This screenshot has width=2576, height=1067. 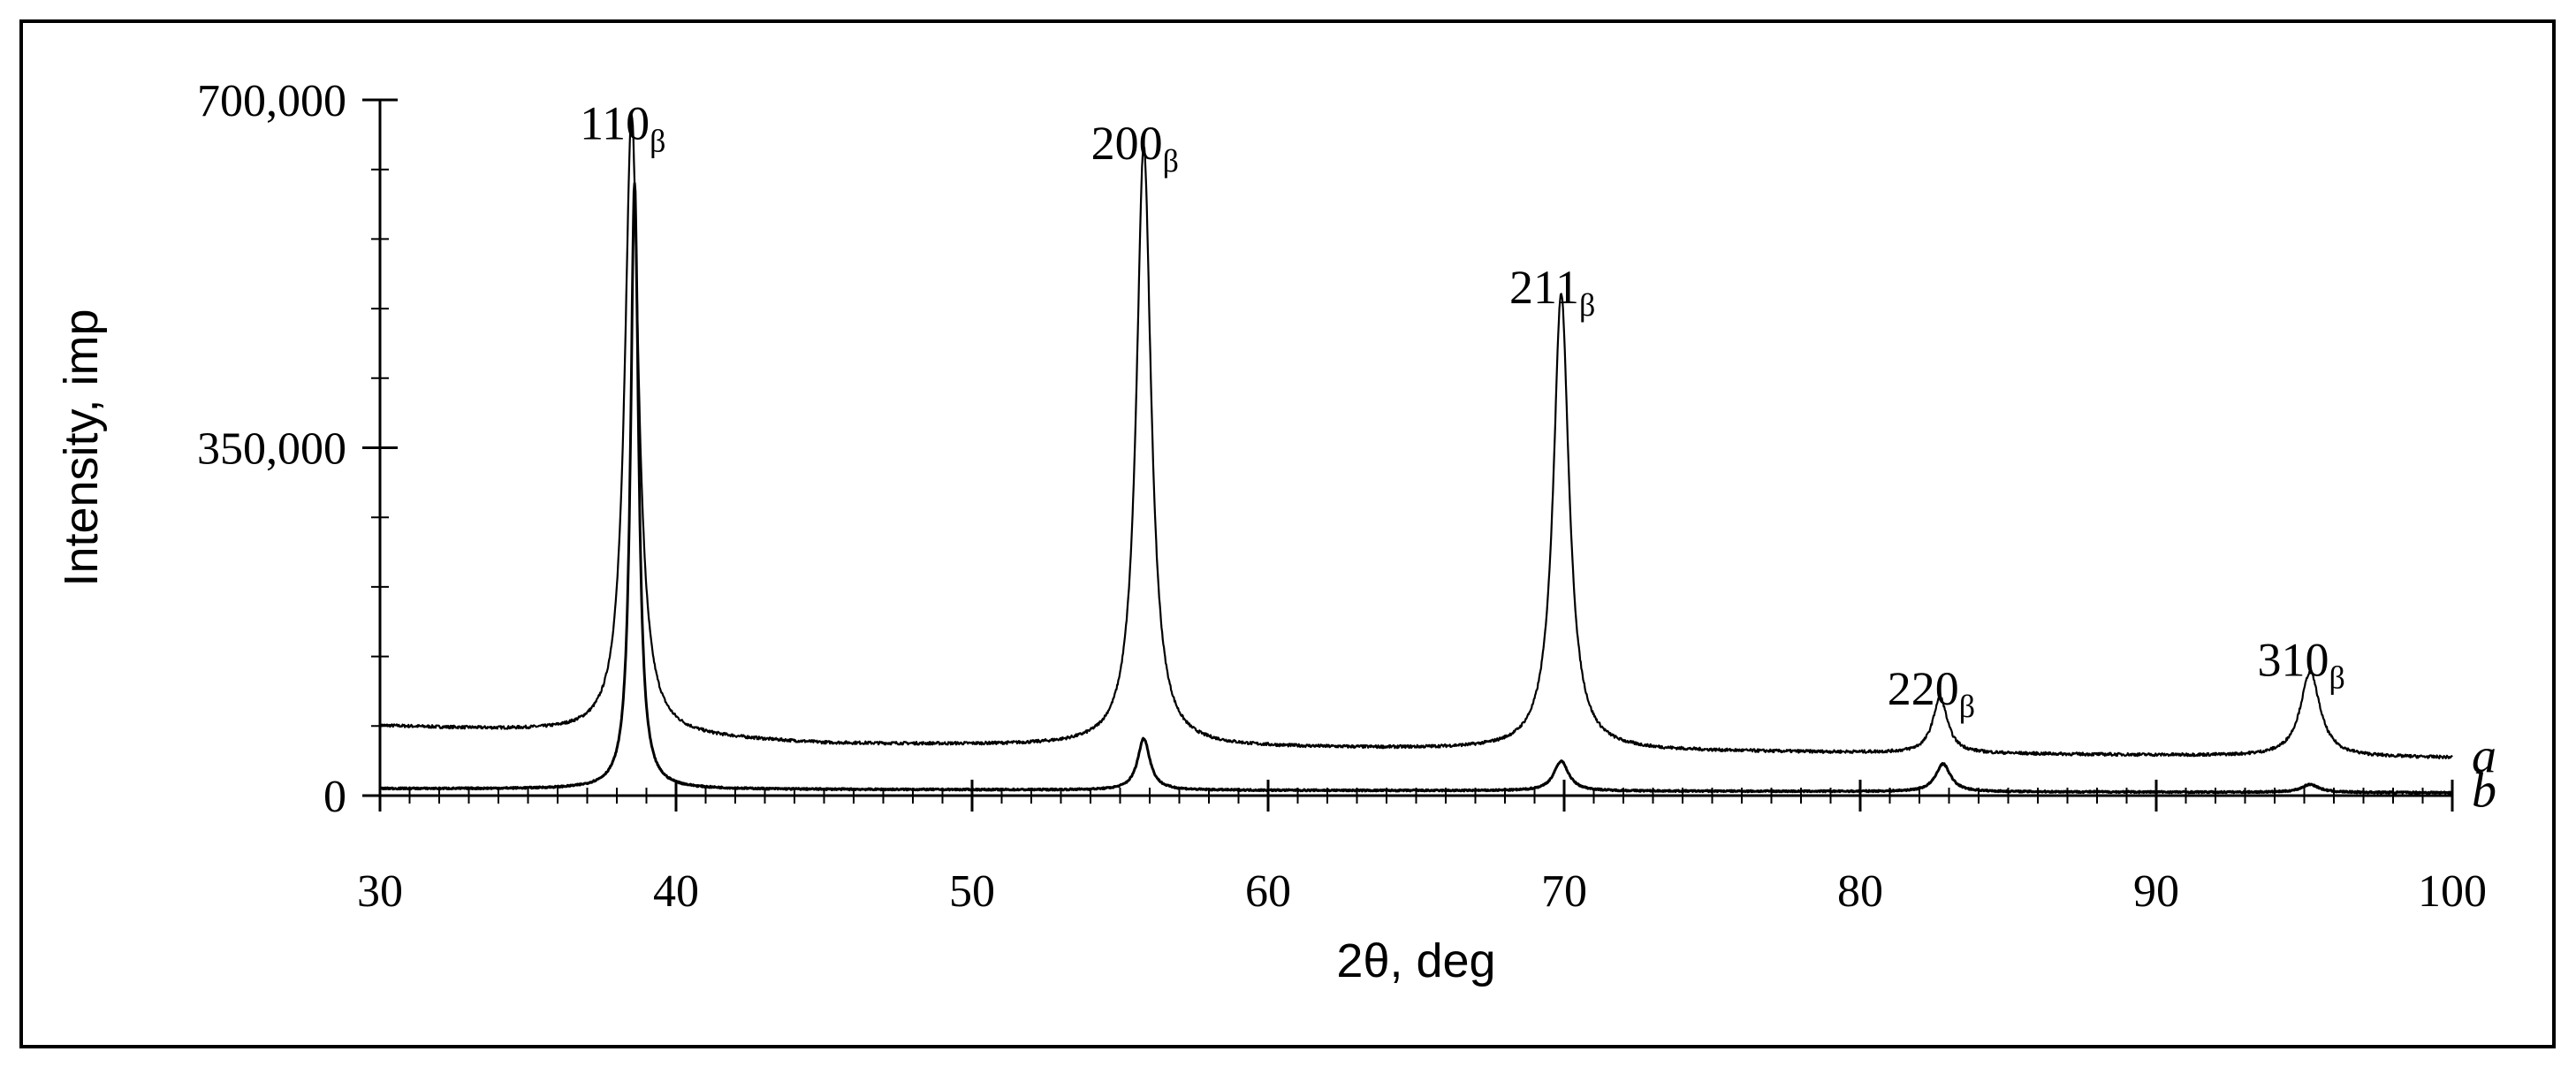 I want to click on x-tick-label: 80, so click(x=1860, y=891).